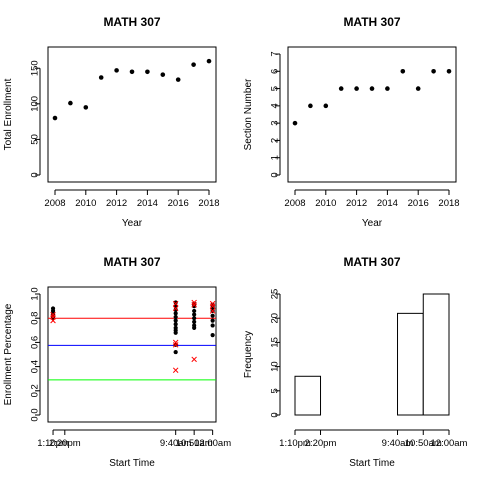  What do you see at coordinates (35, 293) in the screenshot?
I see `y-tick-label: 1.0` at bounding box center [35, 293].